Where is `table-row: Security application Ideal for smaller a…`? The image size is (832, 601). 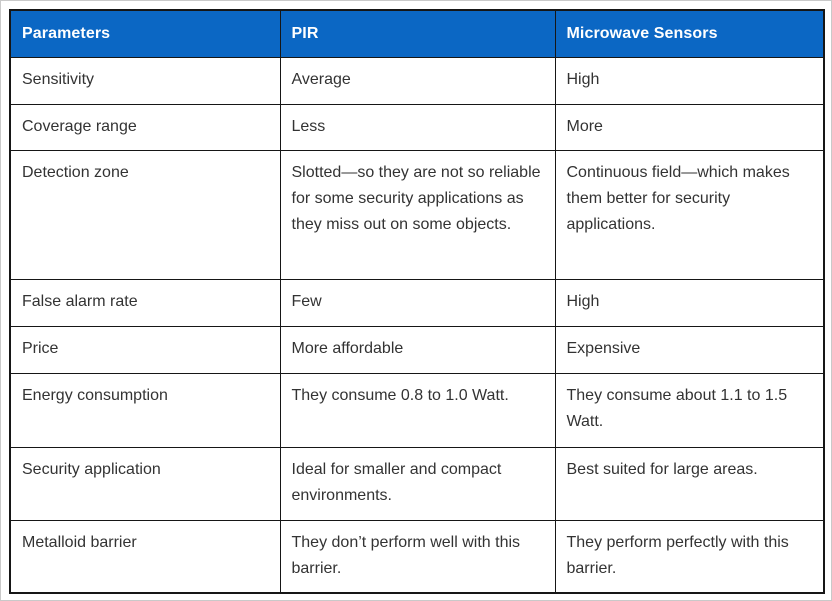 table-row: Security application Ideal for smaller a… is located at coordinates (417, 484).